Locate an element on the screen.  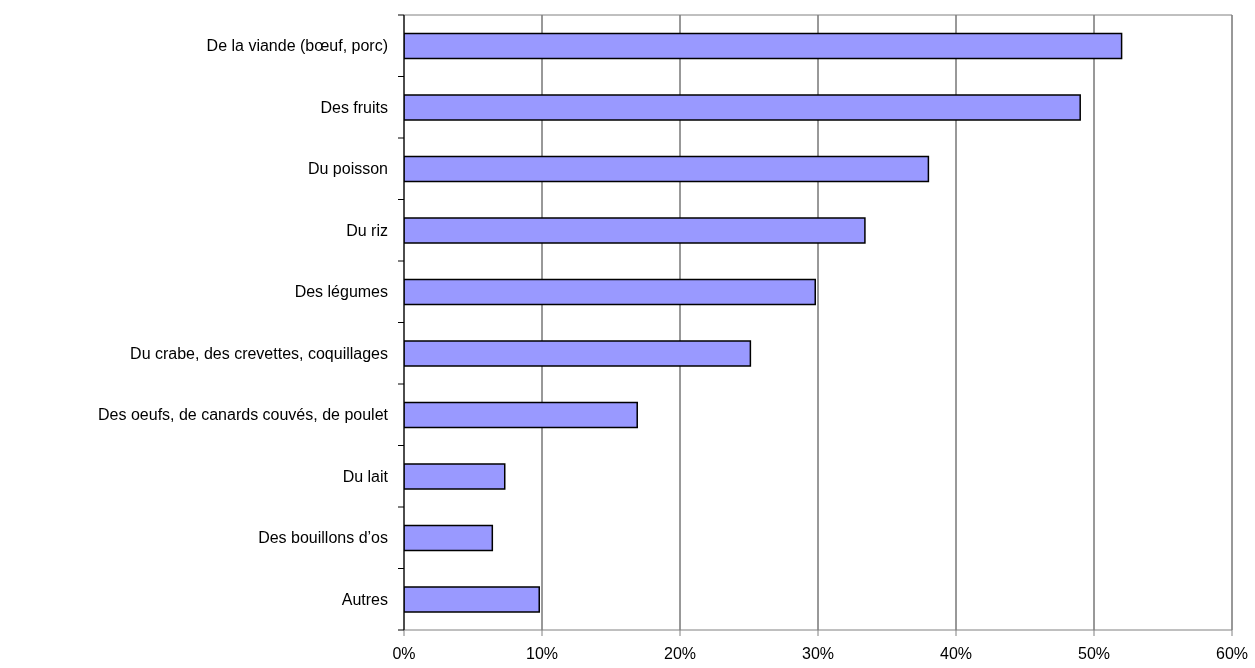
y-tick-label: Des bouillons d’os is located at coordinates (323, 538).